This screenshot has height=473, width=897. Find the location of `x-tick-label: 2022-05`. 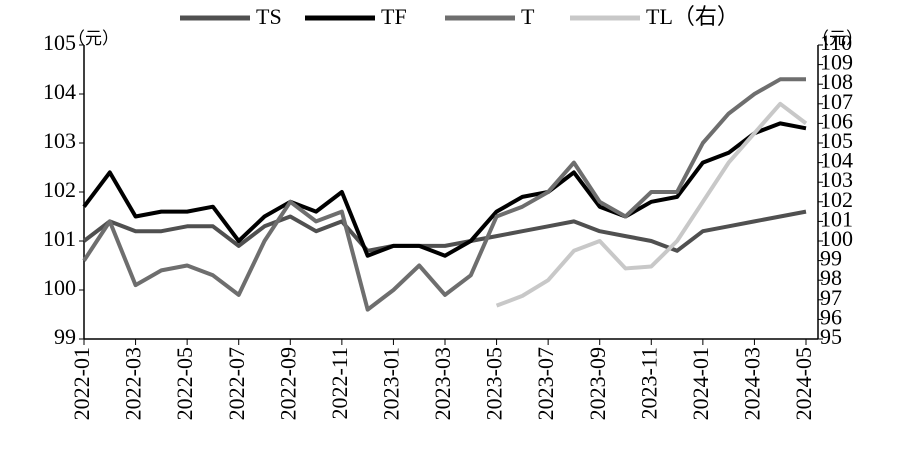

x-tick-label: 2022-05 is located at coordinates (184, 383).